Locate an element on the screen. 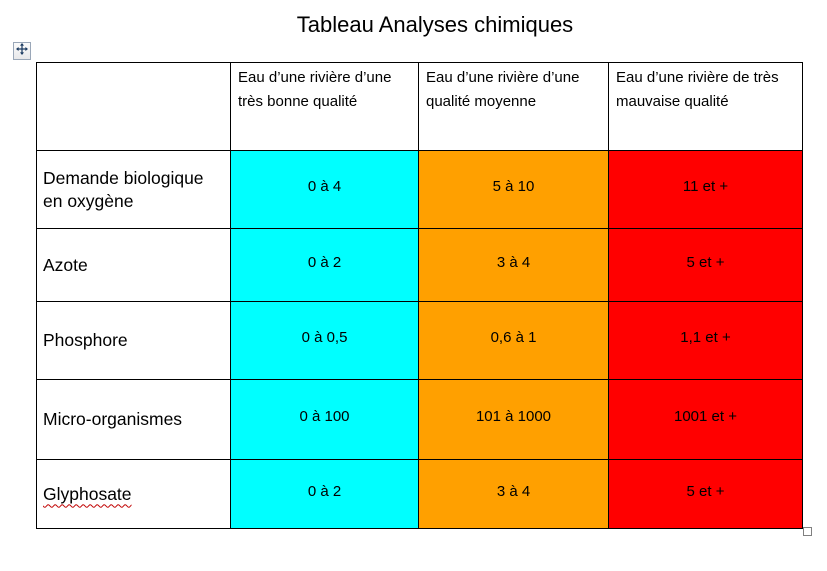 This screenshot has height=571, width=827. value-cell-good: 0 à 0,5 is located at coordinates (324, 340).